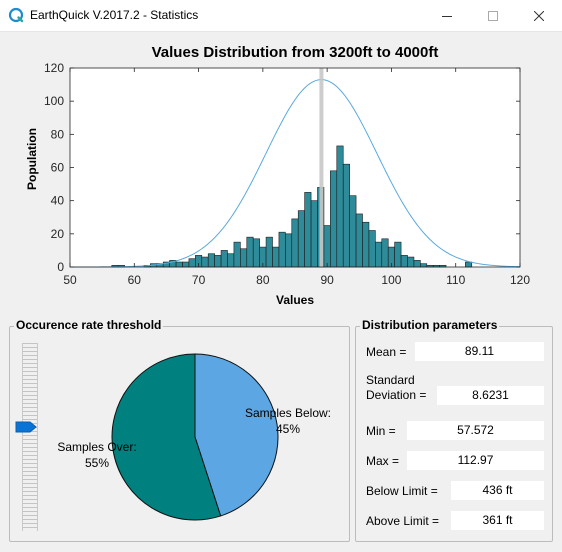 The width and height of the screenshot is (562, 552). I want to click on minimize-icon, so click(447, 16).